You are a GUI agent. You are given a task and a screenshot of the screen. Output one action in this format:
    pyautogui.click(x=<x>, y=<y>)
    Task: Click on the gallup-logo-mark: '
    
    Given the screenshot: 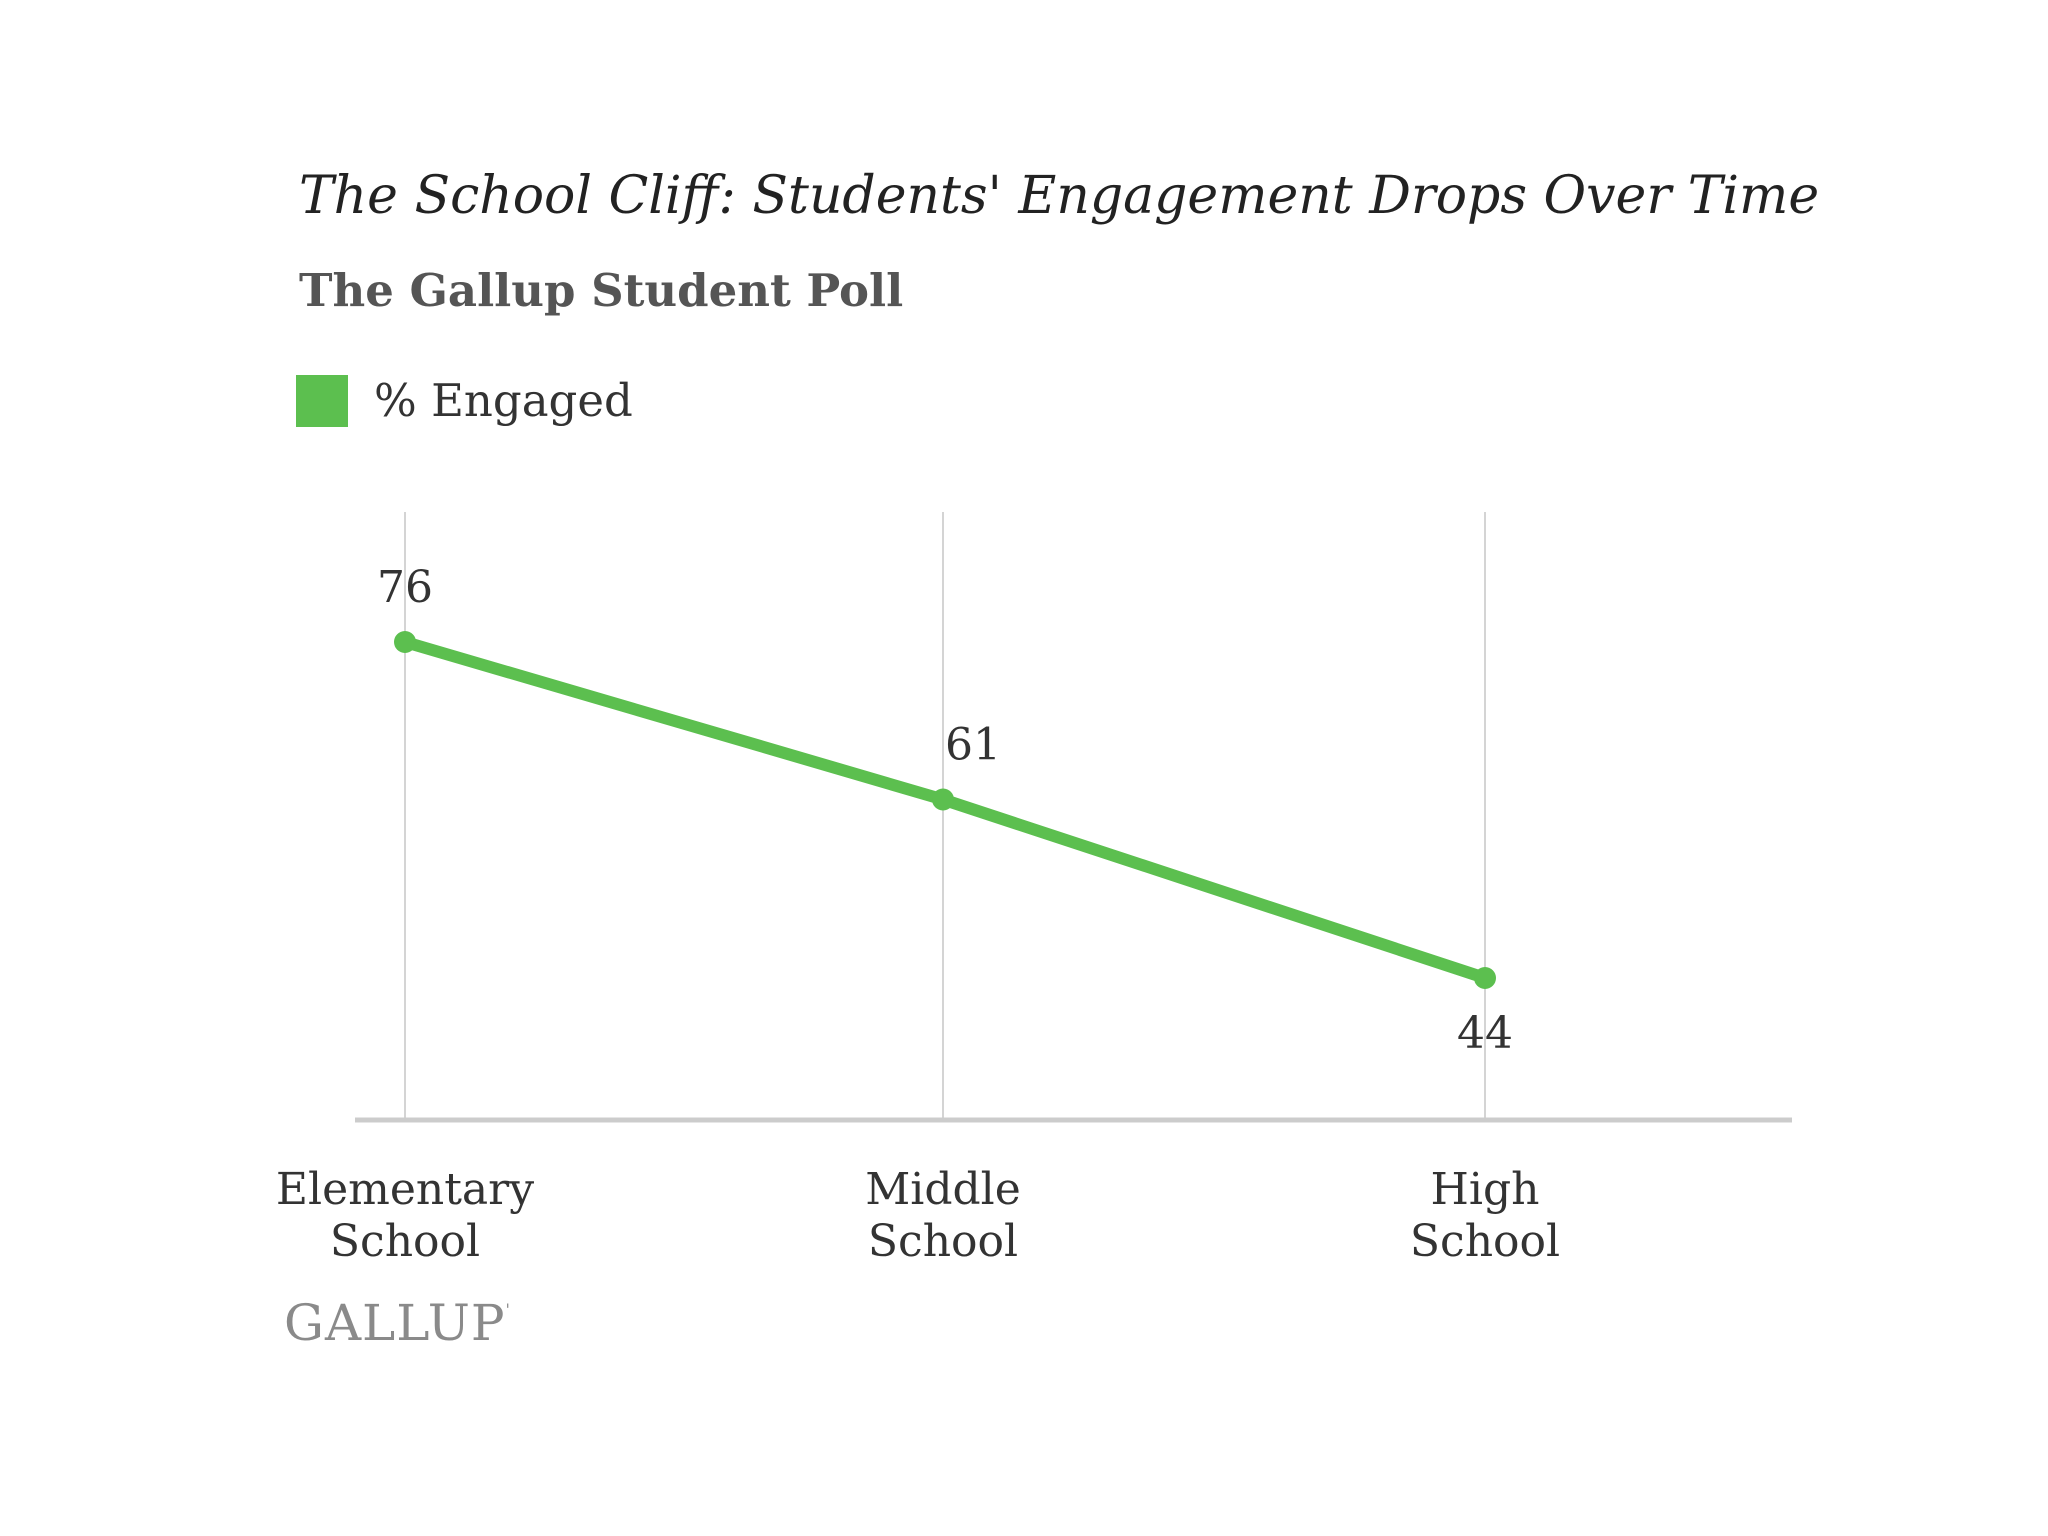 What is the action you would take?
    pyautogui.click(x=508, y=1309)
    